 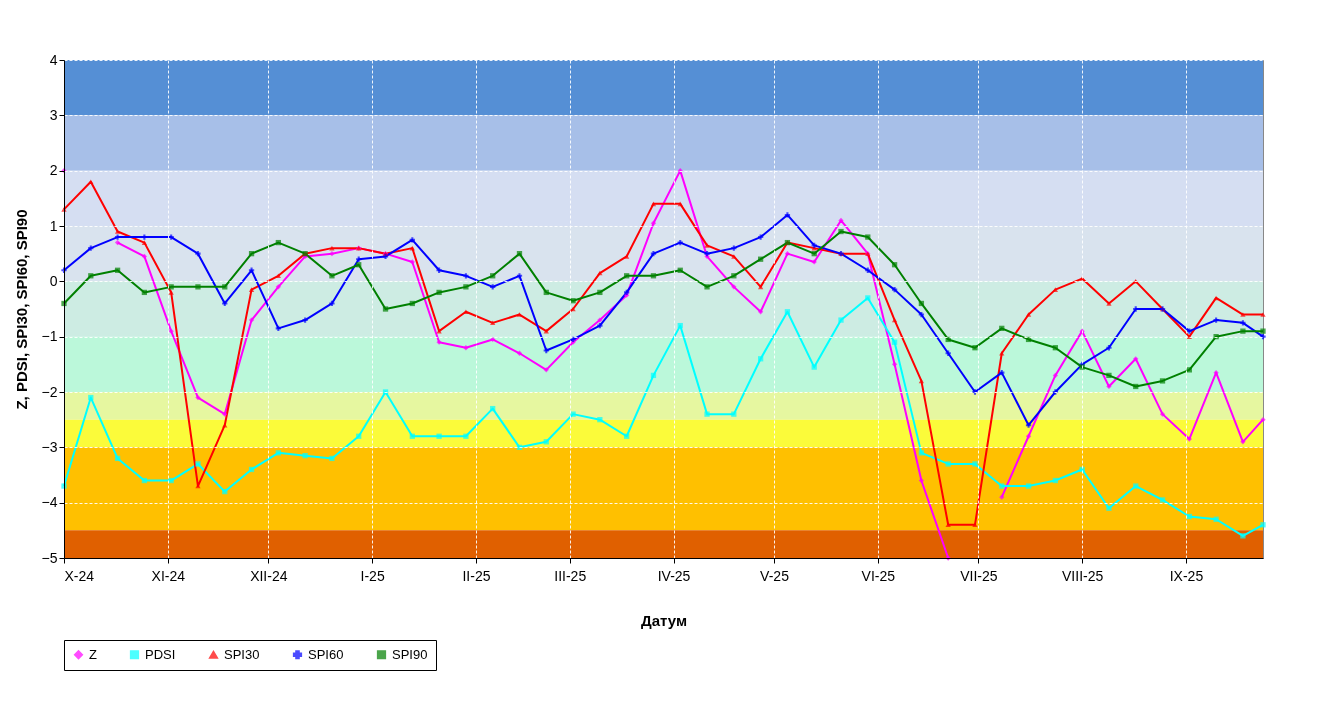 I want to click on x-tick-label: XII-24, so click(x=269, y=575).